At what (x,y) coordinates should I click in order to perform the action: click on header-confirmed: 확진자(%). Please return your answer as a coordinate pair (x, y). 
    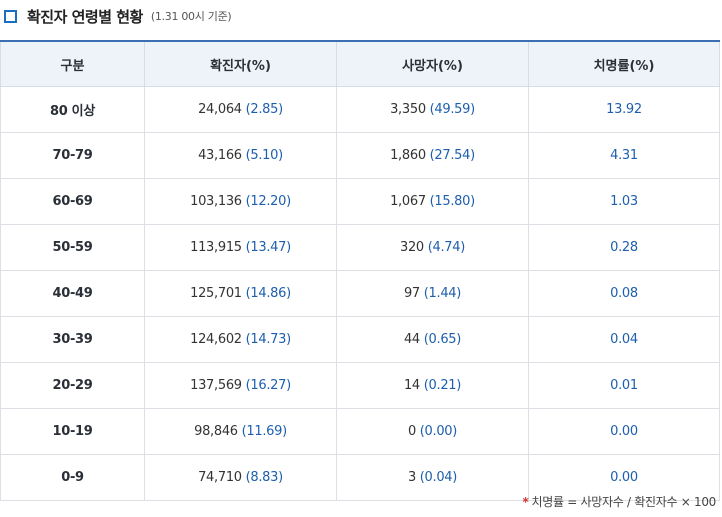
    Looking at the image, I should click on (240, 64).